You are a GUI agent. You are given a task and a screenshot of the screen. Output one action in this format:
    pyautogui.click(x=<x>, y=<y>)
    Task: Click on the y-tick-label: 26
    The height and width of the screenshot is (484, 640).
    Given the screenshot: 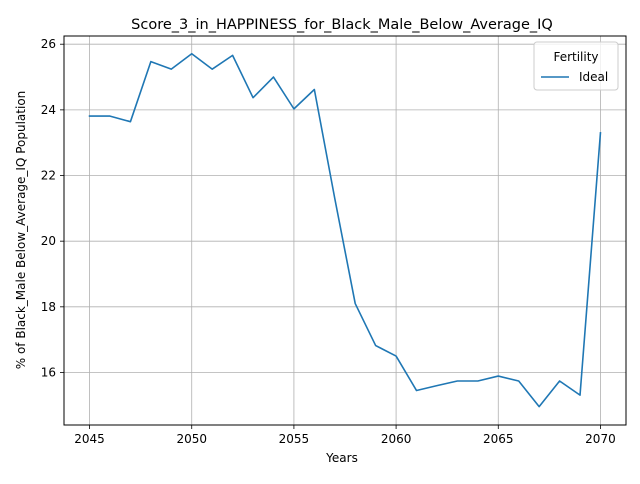 What is the action you would take?
    pyautogui.click(x=48, y=44)
    